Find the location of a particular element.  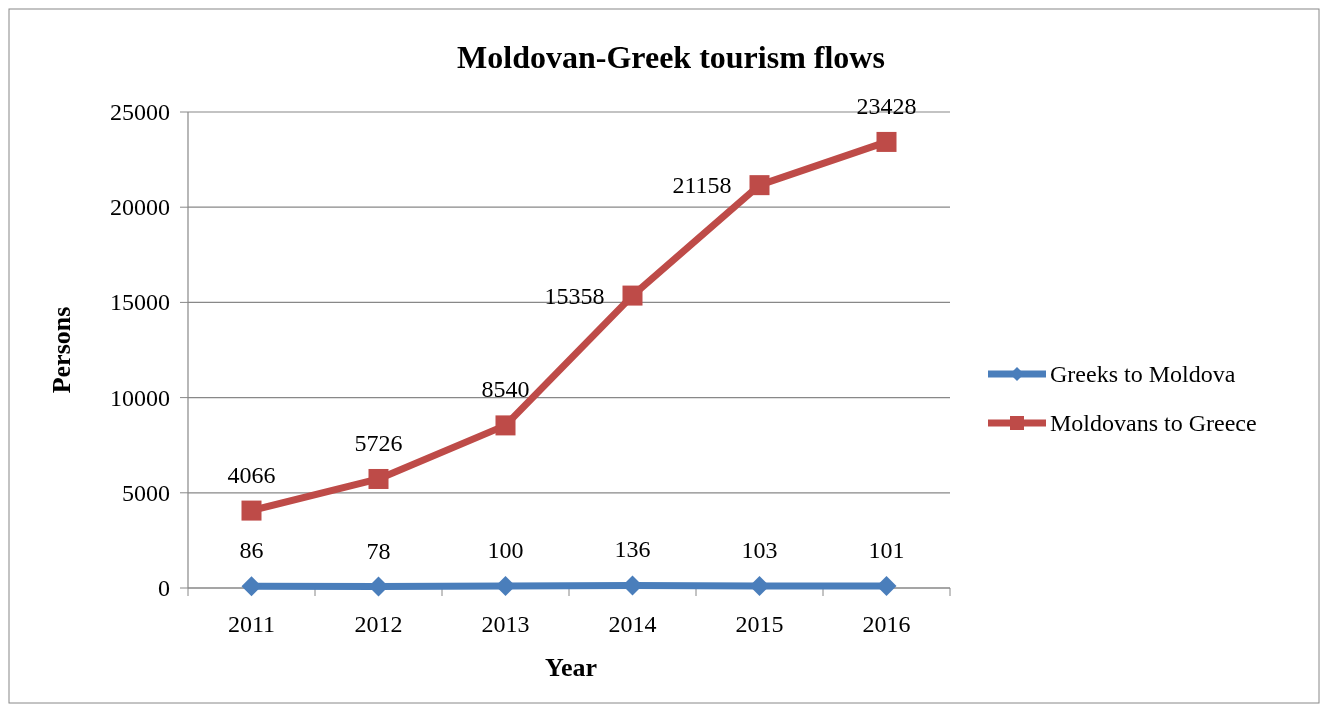

y-tick-label: 20000 is located at coordinates (140, 207).